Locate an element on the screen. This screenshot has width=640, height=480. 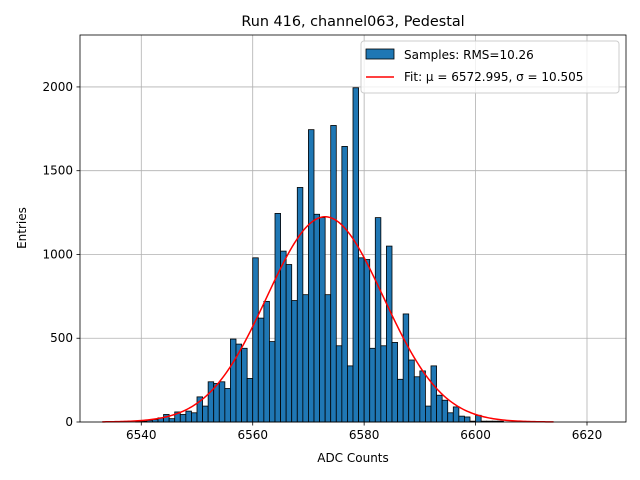
x-tick-label: 6600 is located at coordinates (475, 435).